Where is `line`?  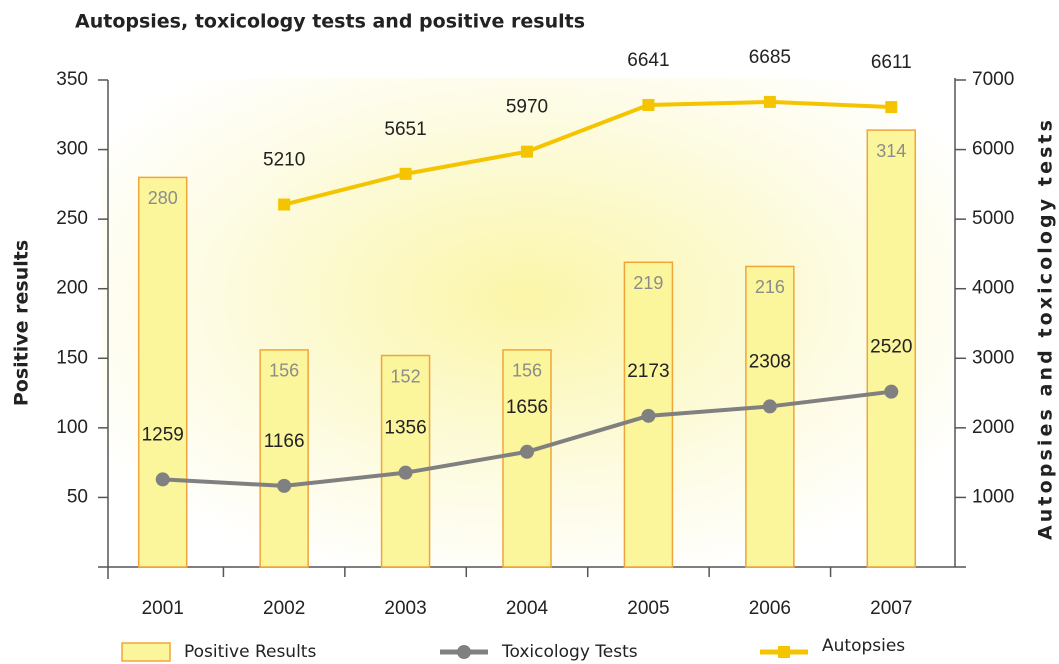 line is located at coordinates (587, 153).